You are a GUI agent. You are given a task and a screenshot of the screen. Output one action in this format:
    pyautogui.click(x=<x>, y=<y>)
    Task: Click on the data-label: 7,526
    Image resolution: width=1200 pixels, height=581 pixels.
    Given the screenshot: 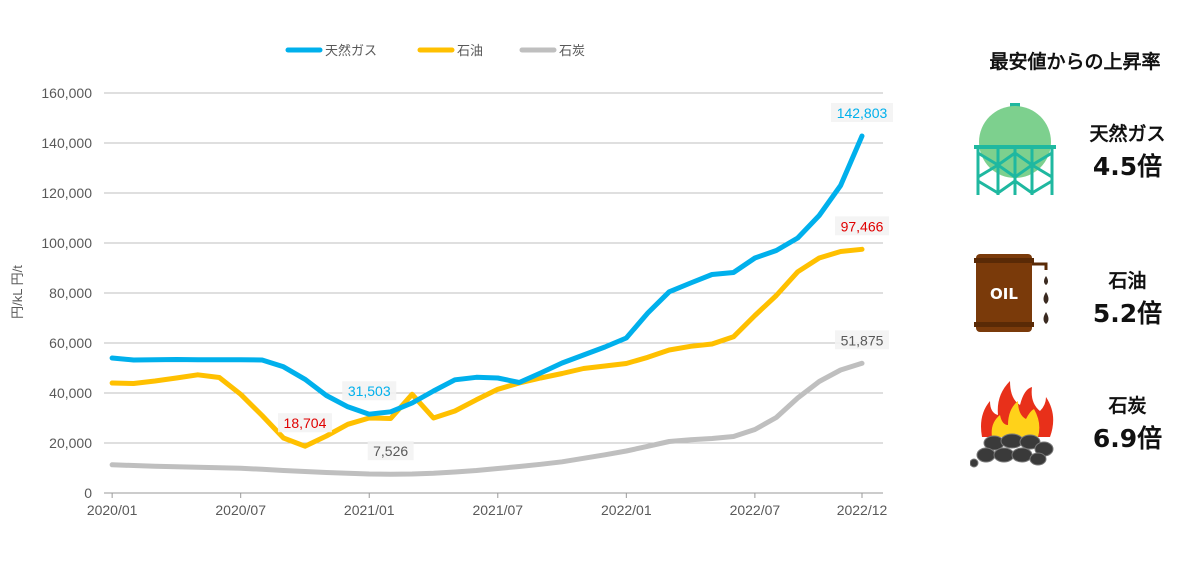 What is the action you would take?
    pyautogui.click(x=390, y=451)
    